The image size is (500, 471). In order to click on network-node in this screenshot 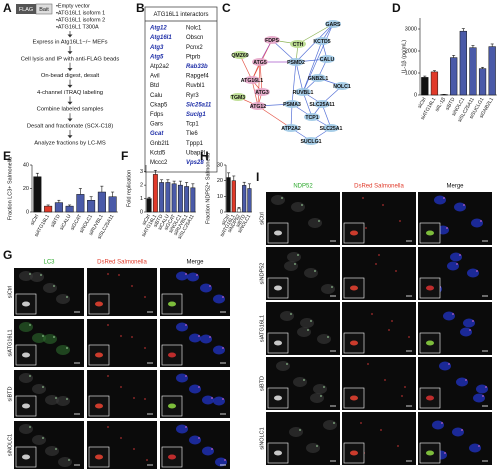, I will do `click(260, 62)`.